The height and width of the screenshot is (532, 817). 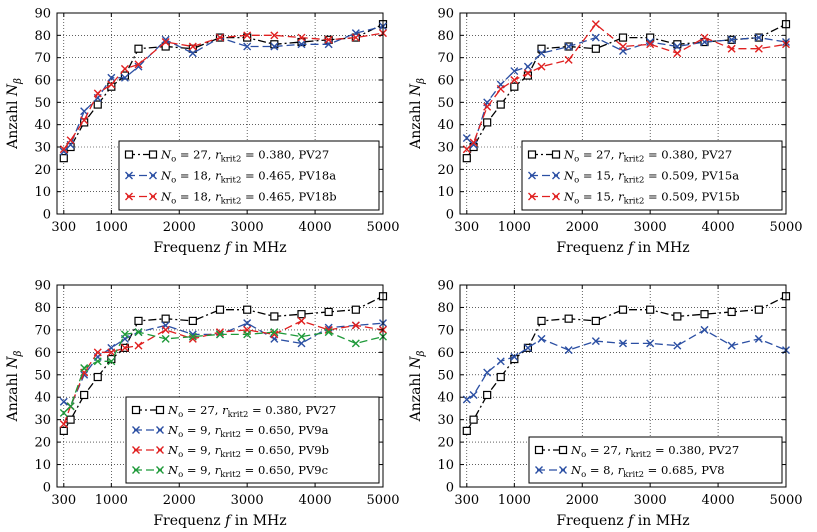 What do you see at coordinates (42, 81) in the screenshot?
I see `y-tick-label: 60` at bounding box center [42, 81].